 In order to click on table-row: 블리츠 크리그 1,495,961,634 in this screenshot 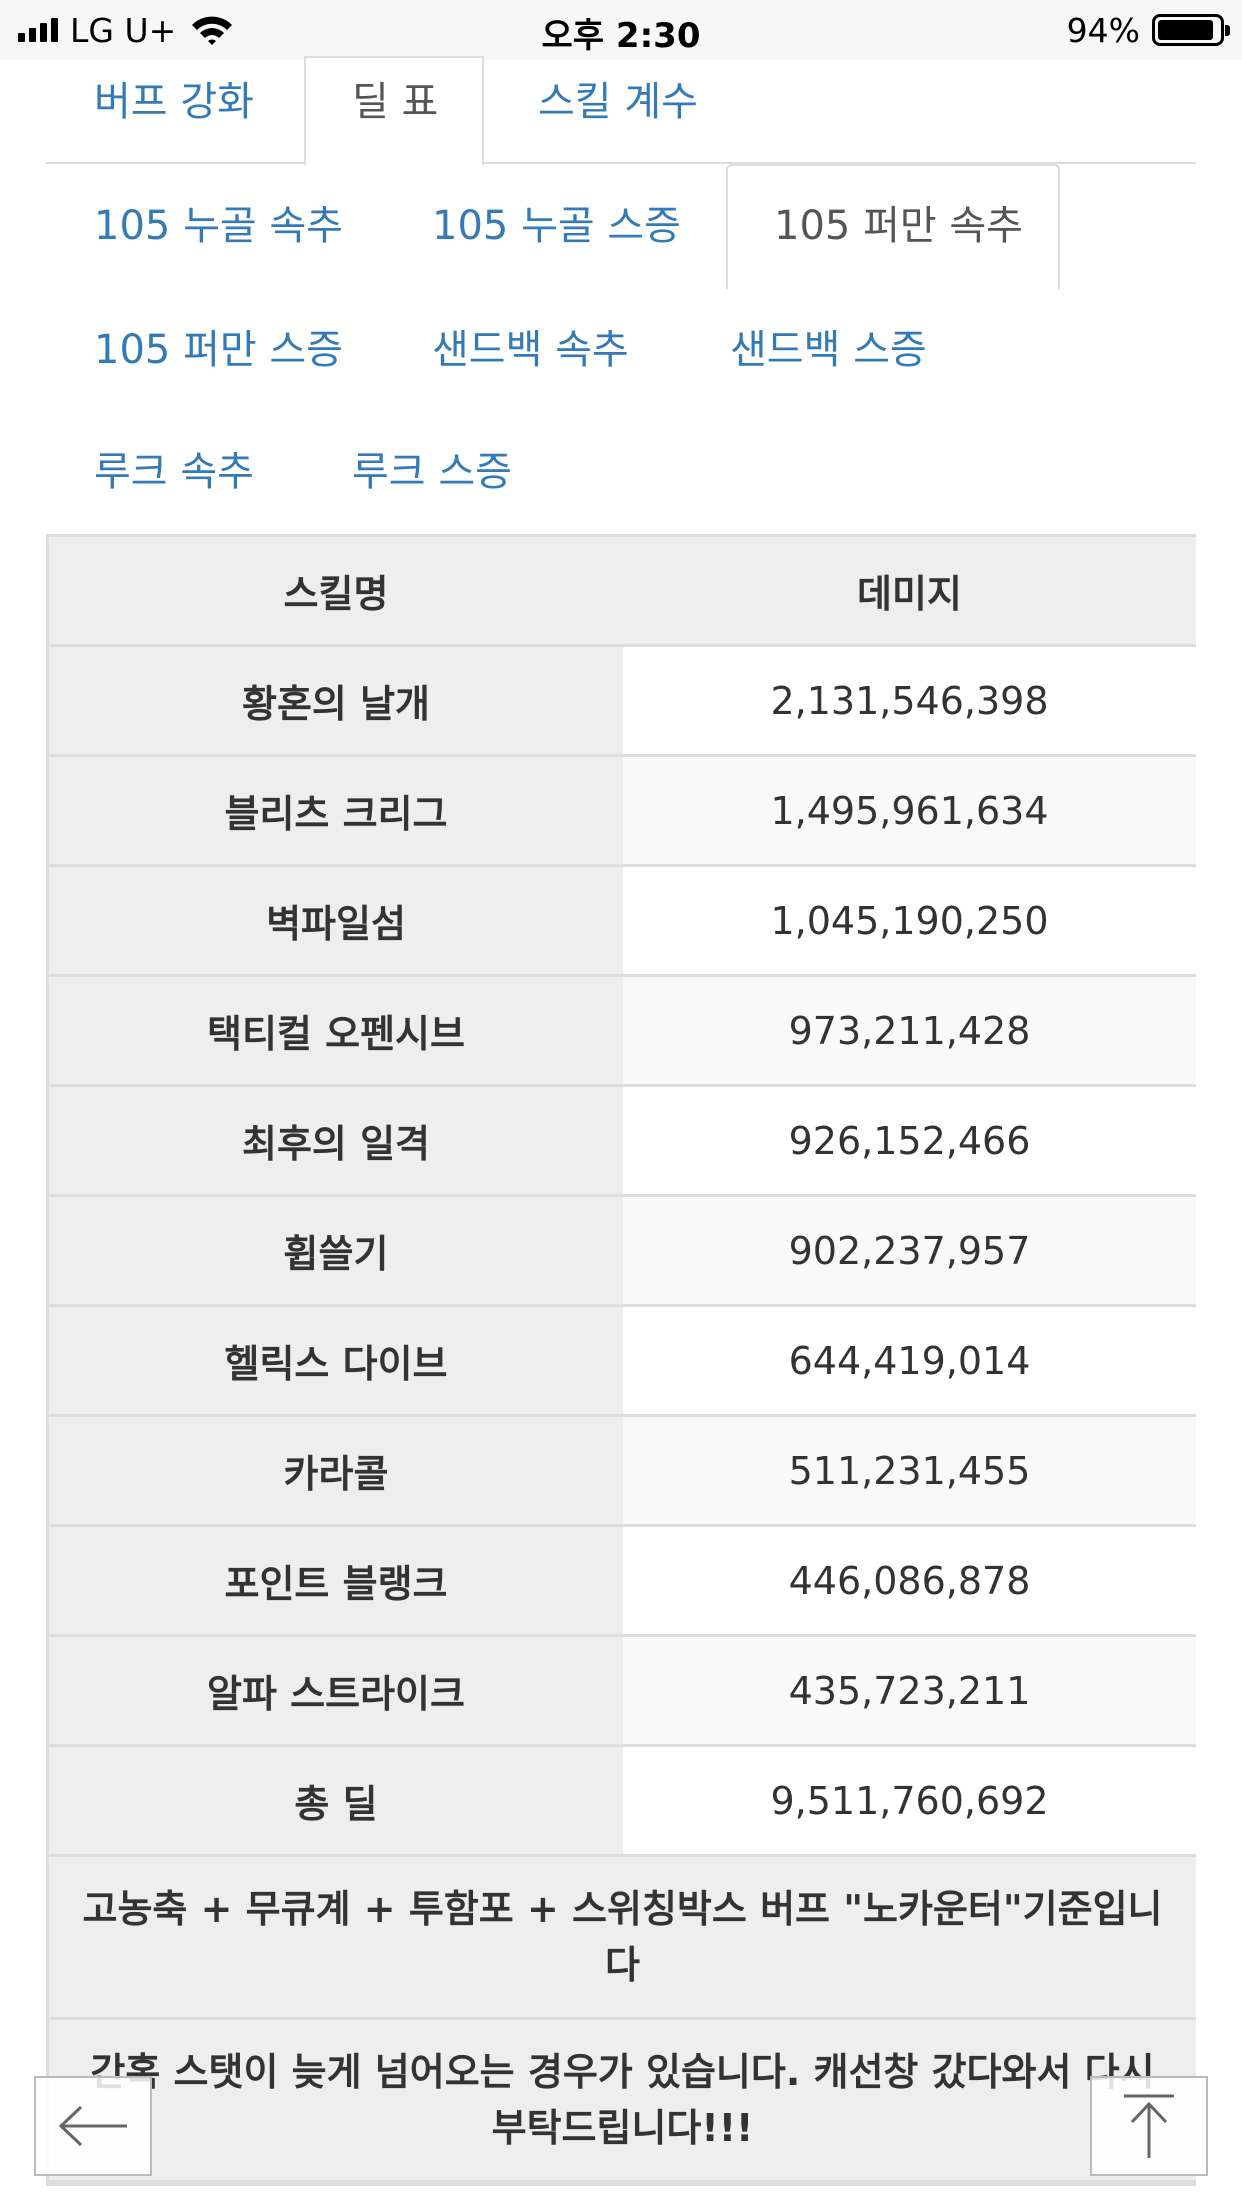, I will do `click(622, 812)`.